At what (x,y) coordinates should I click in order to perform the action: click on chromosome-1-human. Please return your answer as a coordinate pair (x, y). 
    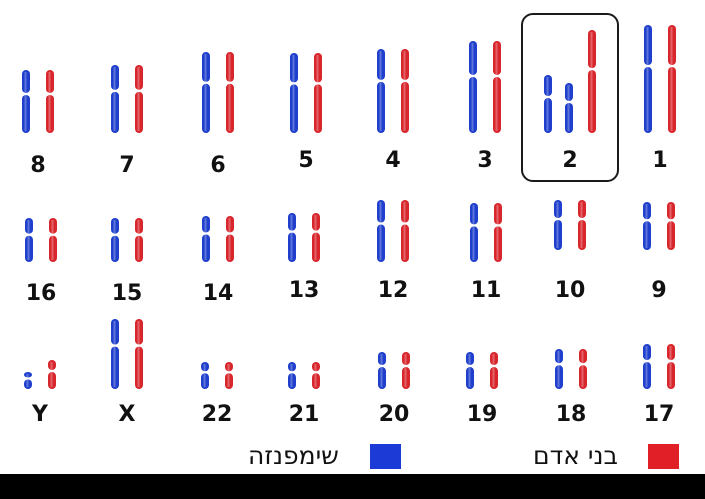
    Looking at the image, I should click on (672, 79).